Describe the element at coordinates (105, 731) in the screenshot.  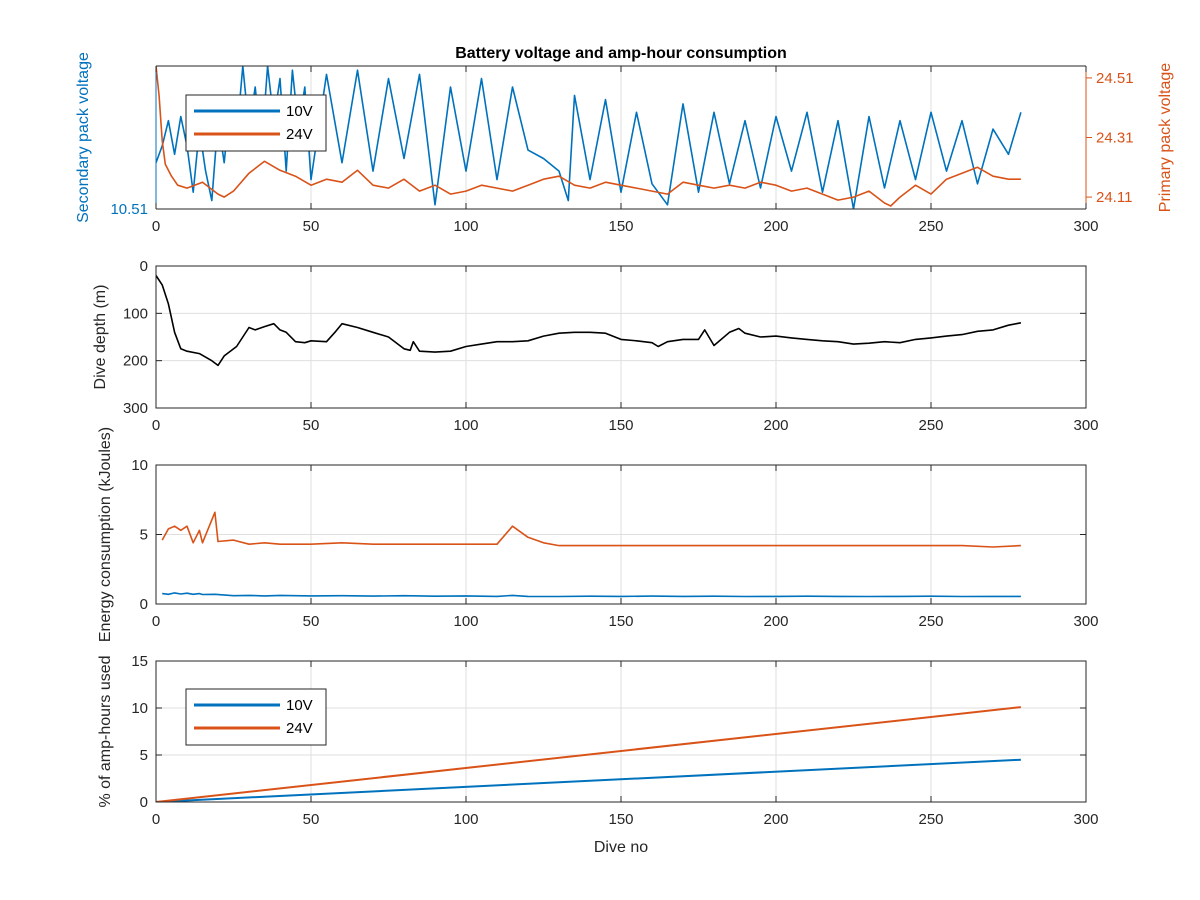
I see `y-axis-label: % of amp-hours used` at that location.